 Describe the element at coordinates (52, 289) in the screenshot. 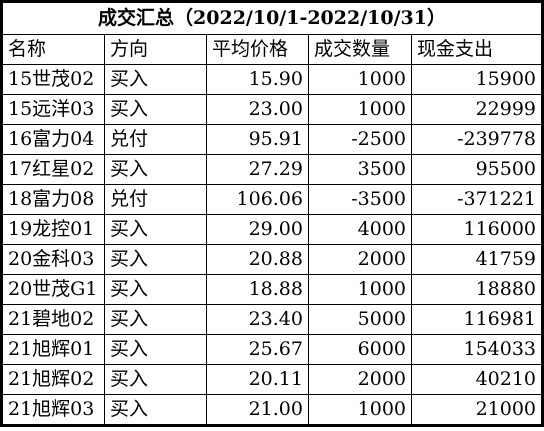

I see `cell-name: 20世茂G1` at that location.